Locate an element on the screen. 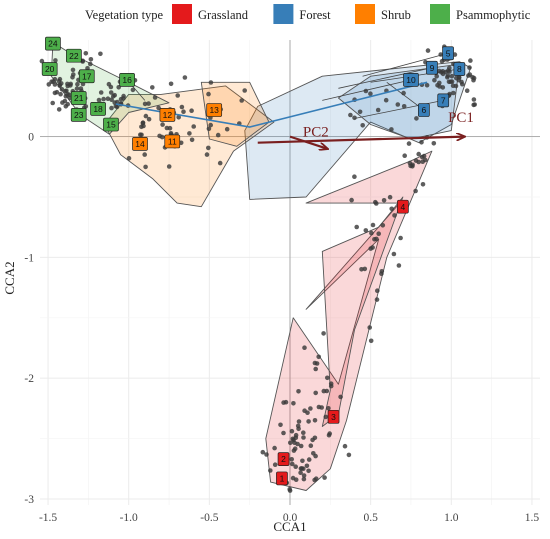 This screenshot has width=550, height=539. arrow-pc1 is located at coordinates (360, 140).